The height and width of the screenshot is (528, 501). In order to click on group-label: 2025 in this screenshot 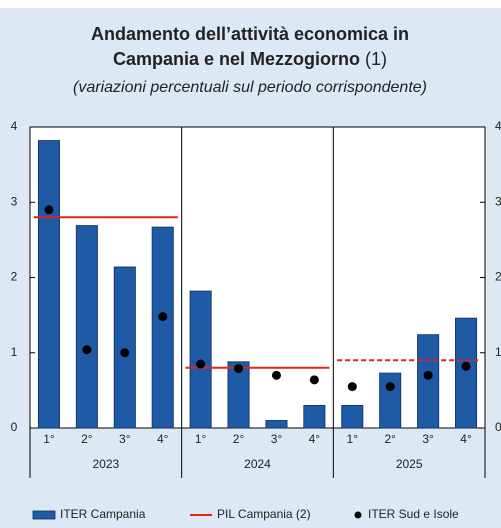, I will do `click(409, 464)`.